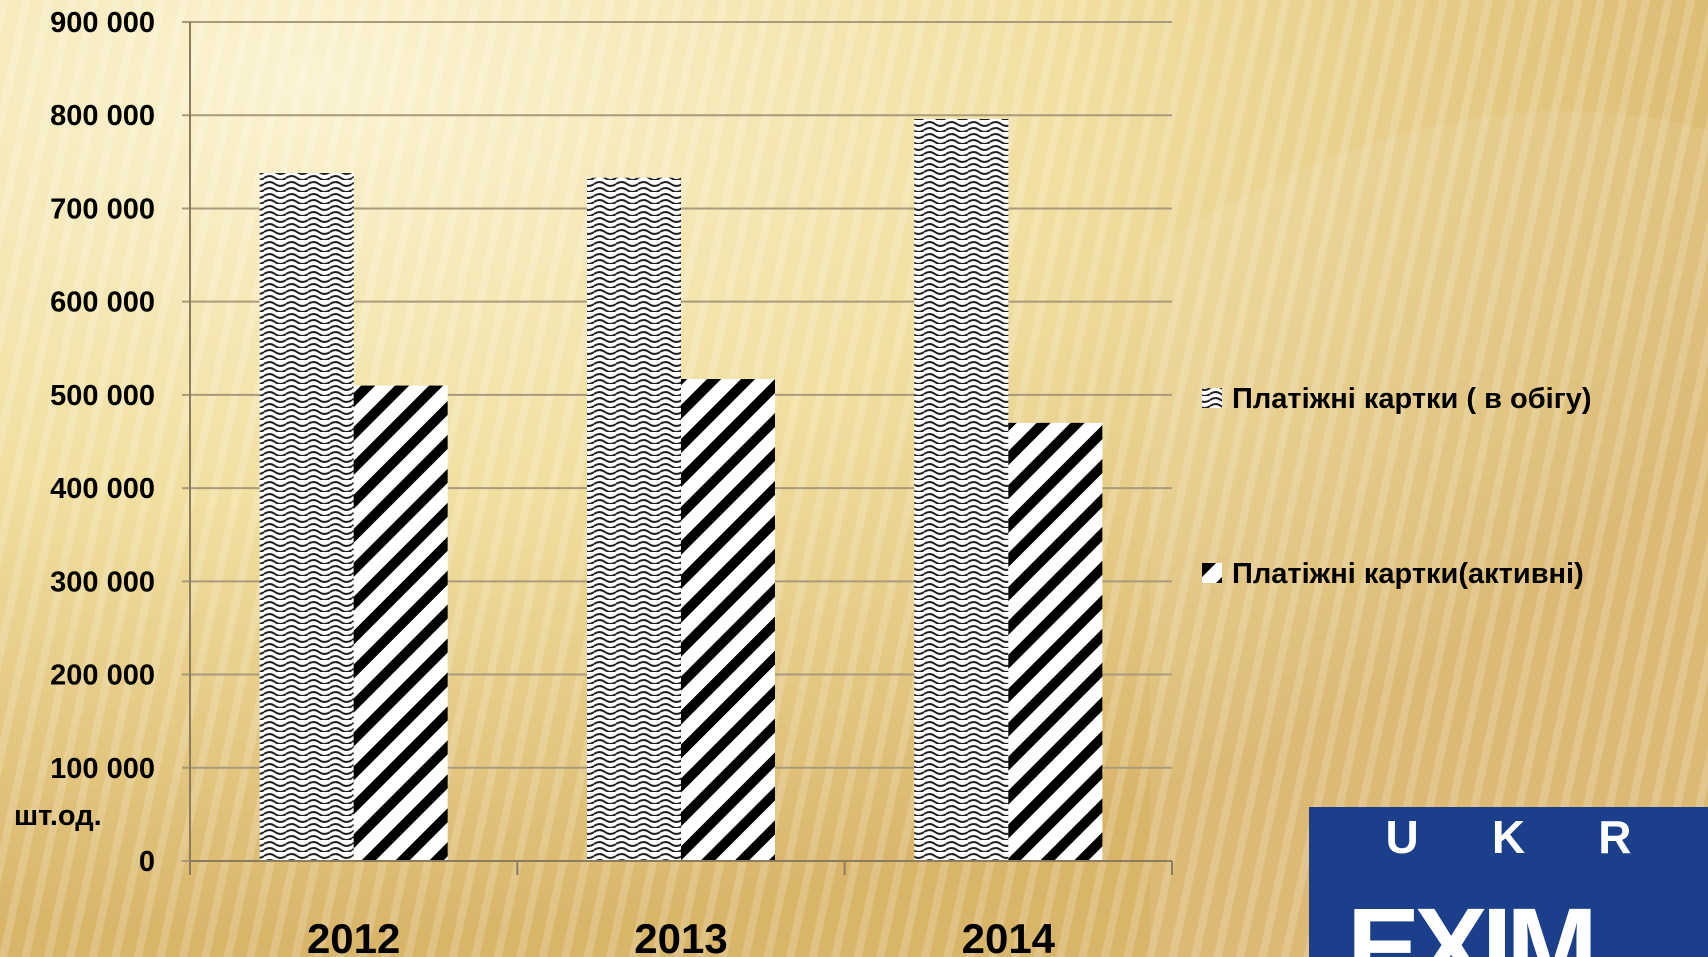  I want to click on logo-letter: K, so click(1508, 837).